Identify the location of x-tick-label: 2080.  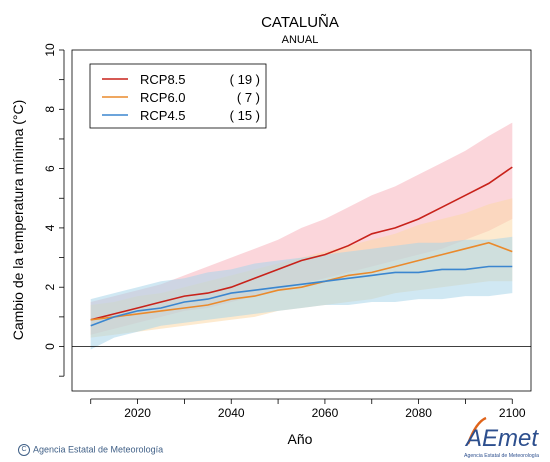
(418, 413).